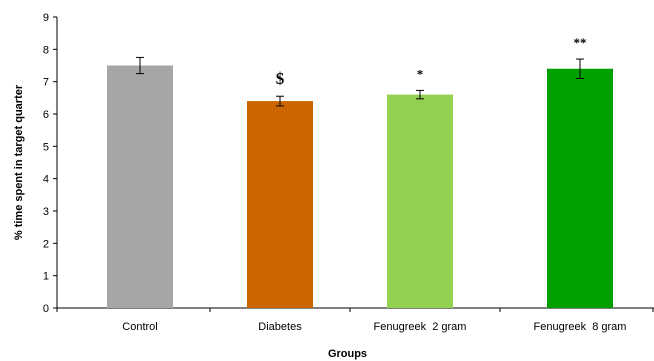  Describe the element at coordinates (46, 309) in the screenshot. I see `y-tick-label: 0` at that location.